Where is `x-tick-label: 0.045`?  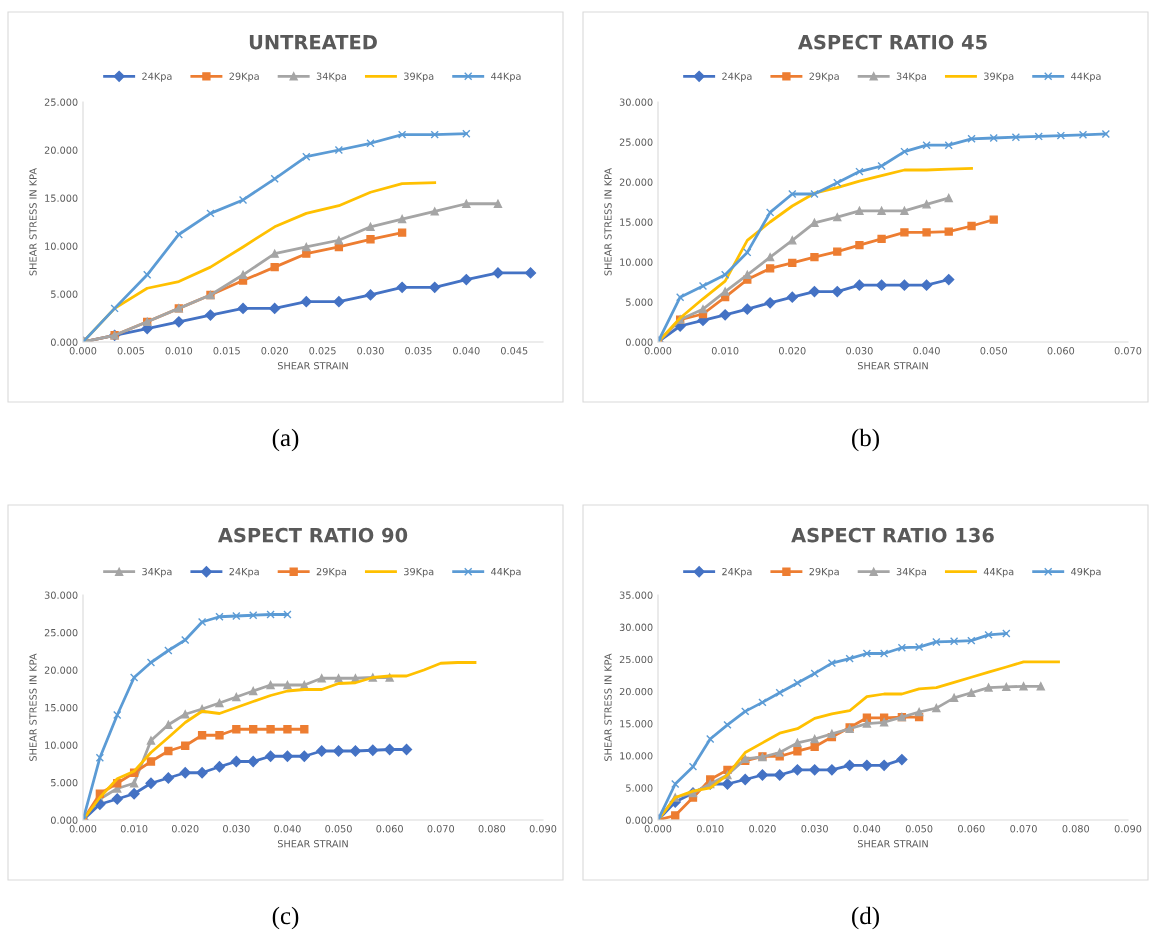 x-tick-label: 0.045 is located at coordinates (514, 351).